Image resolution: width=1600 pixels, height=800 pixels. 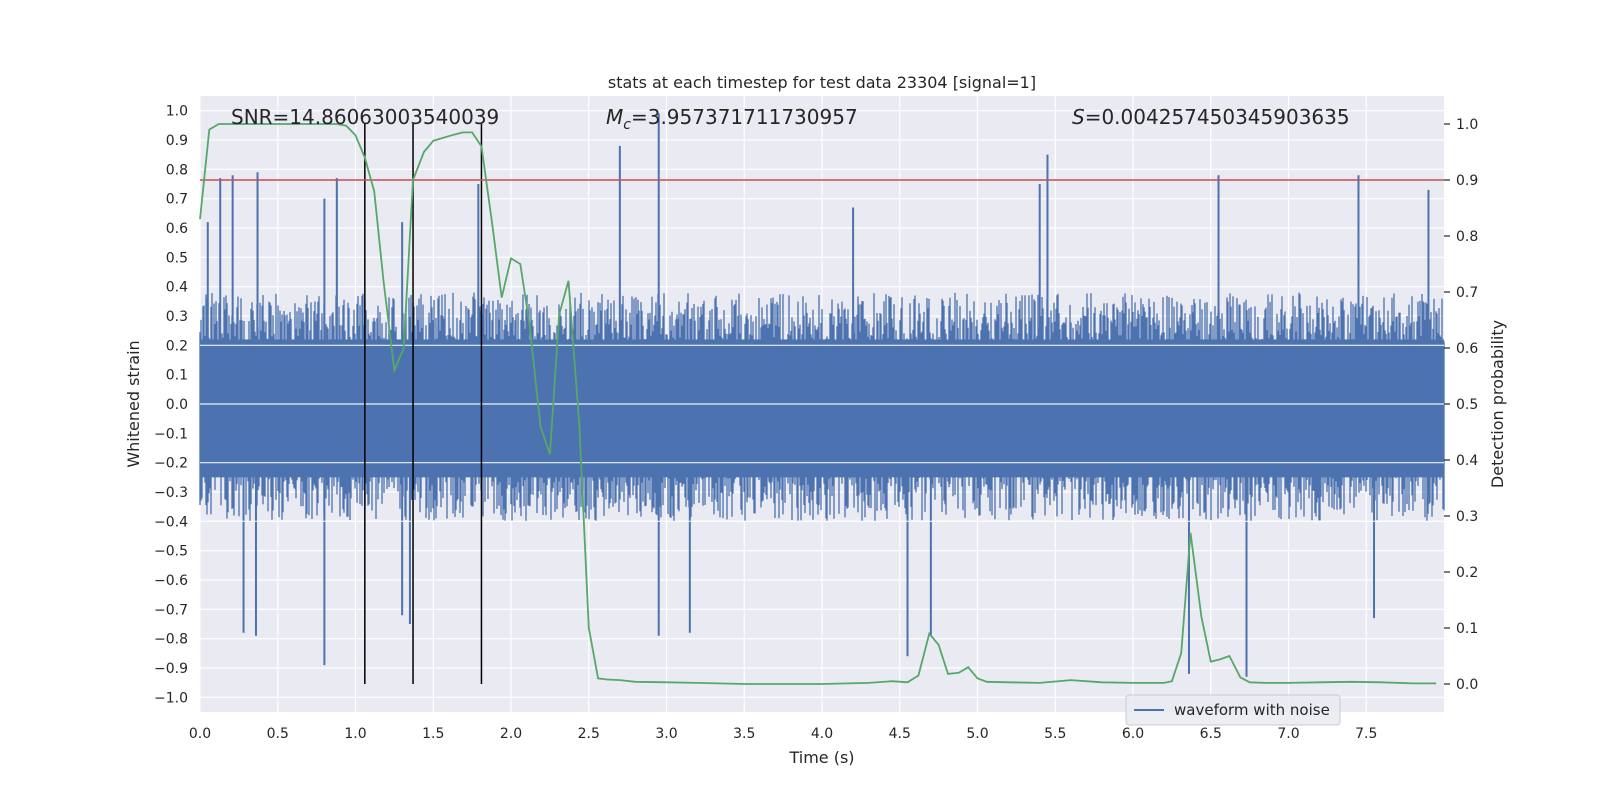 What do you see at coordinates (1467, 629) in the screenshot?
I see `y-right-tick-label: 0.1` at bounding box center [1467, 629].